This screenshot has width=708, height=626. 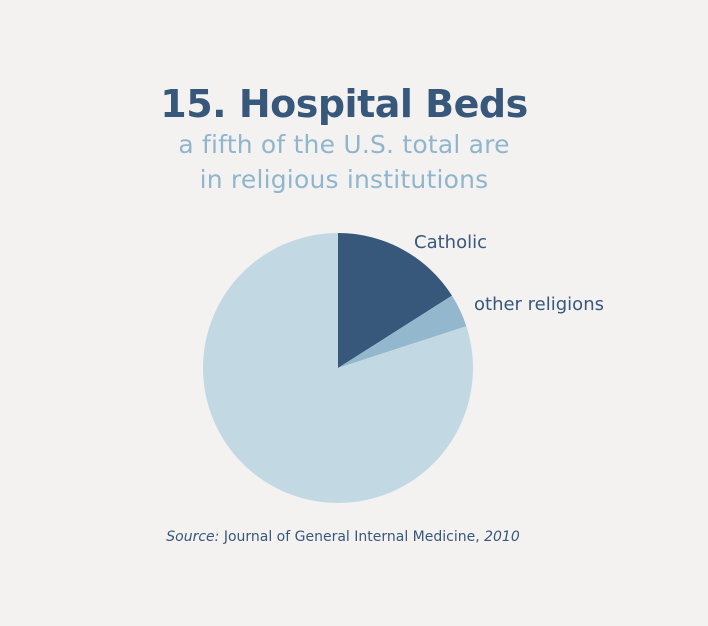 I want to click on pie-slice-catholic, so click(x=395, y=300).